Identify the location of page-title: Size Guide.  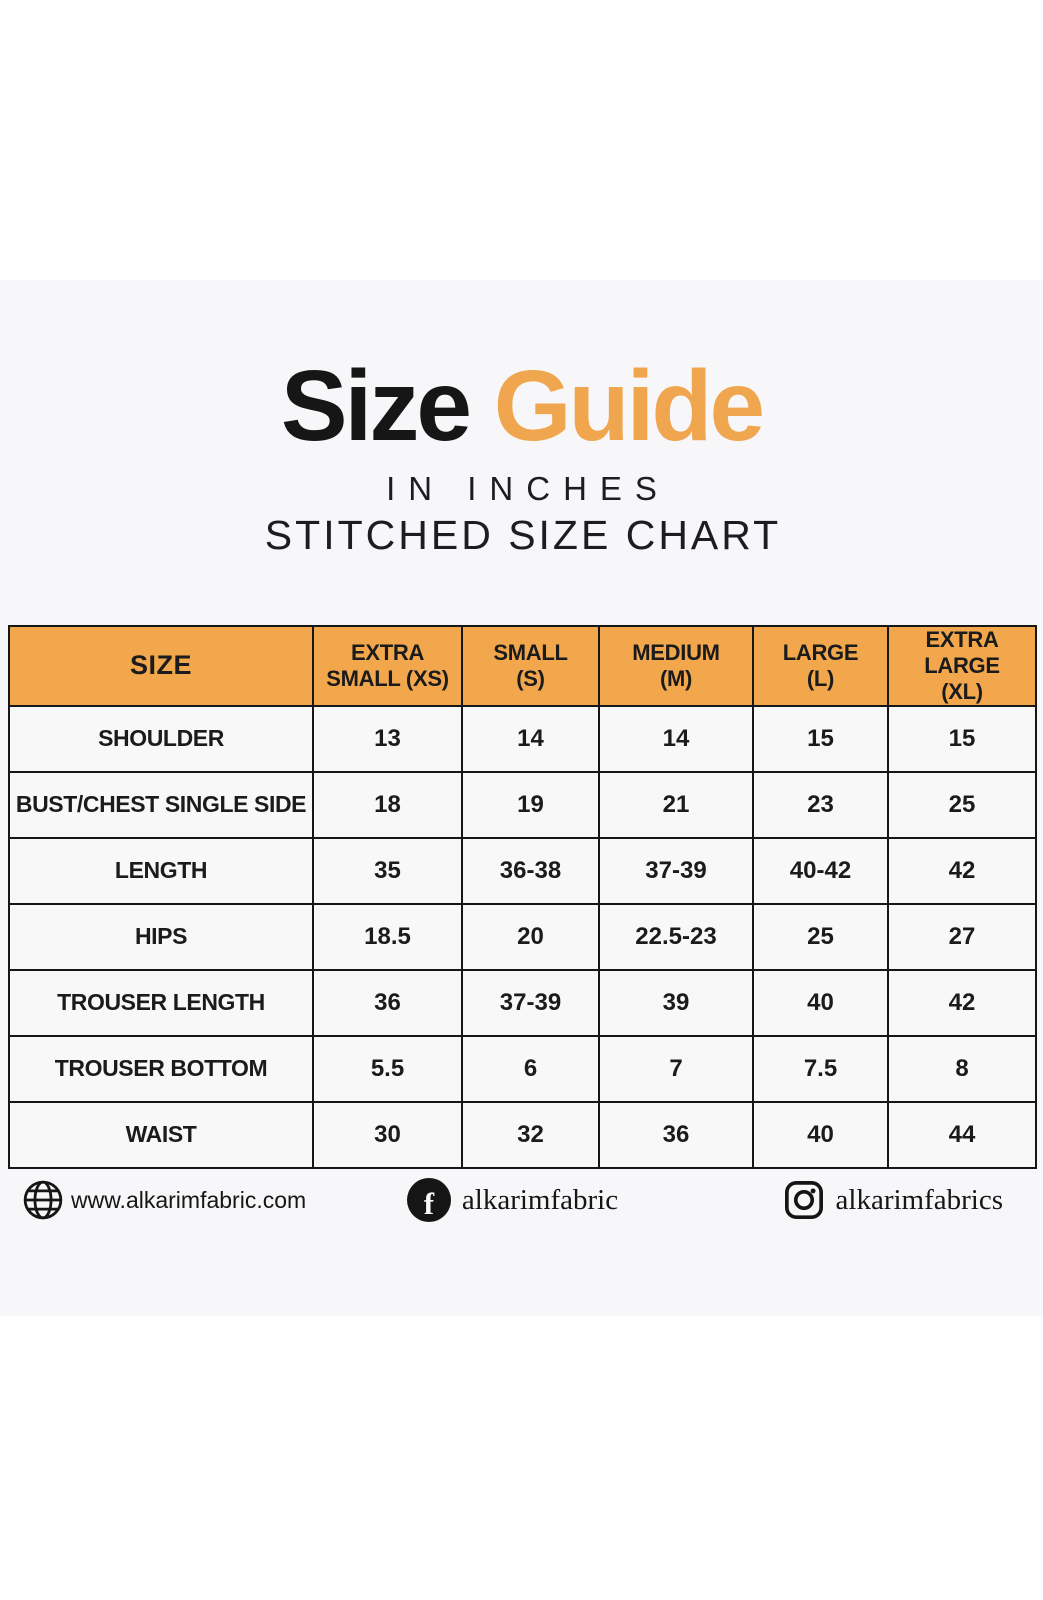
(521, 406).